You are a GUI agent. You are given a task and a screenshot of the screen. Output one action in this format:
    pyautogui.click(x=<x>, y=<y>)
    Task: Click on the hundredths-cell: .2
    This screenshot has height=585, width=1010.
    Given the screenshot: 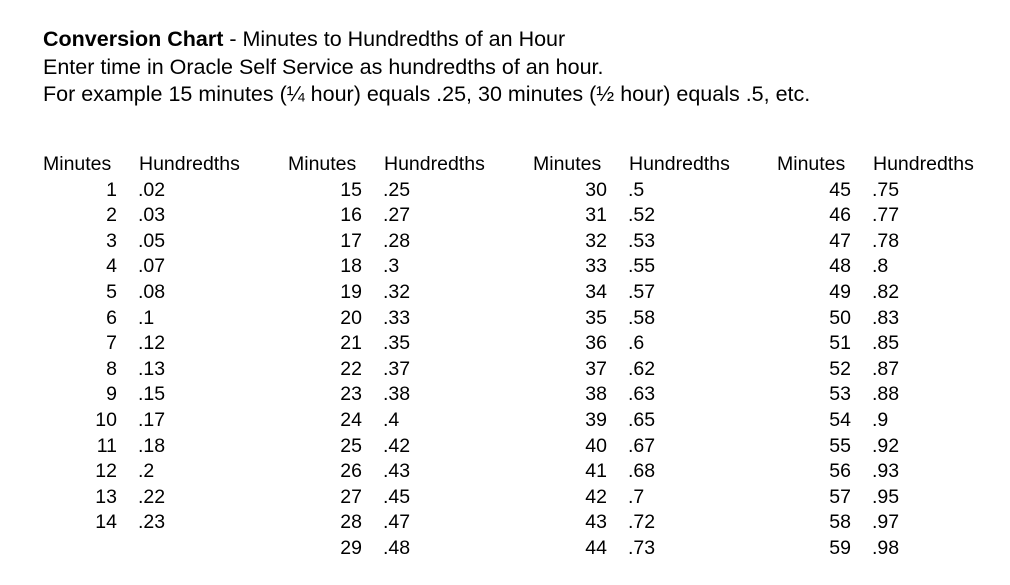 What is the action you would take?
    pyautogui.click(x=146, y=471)
    